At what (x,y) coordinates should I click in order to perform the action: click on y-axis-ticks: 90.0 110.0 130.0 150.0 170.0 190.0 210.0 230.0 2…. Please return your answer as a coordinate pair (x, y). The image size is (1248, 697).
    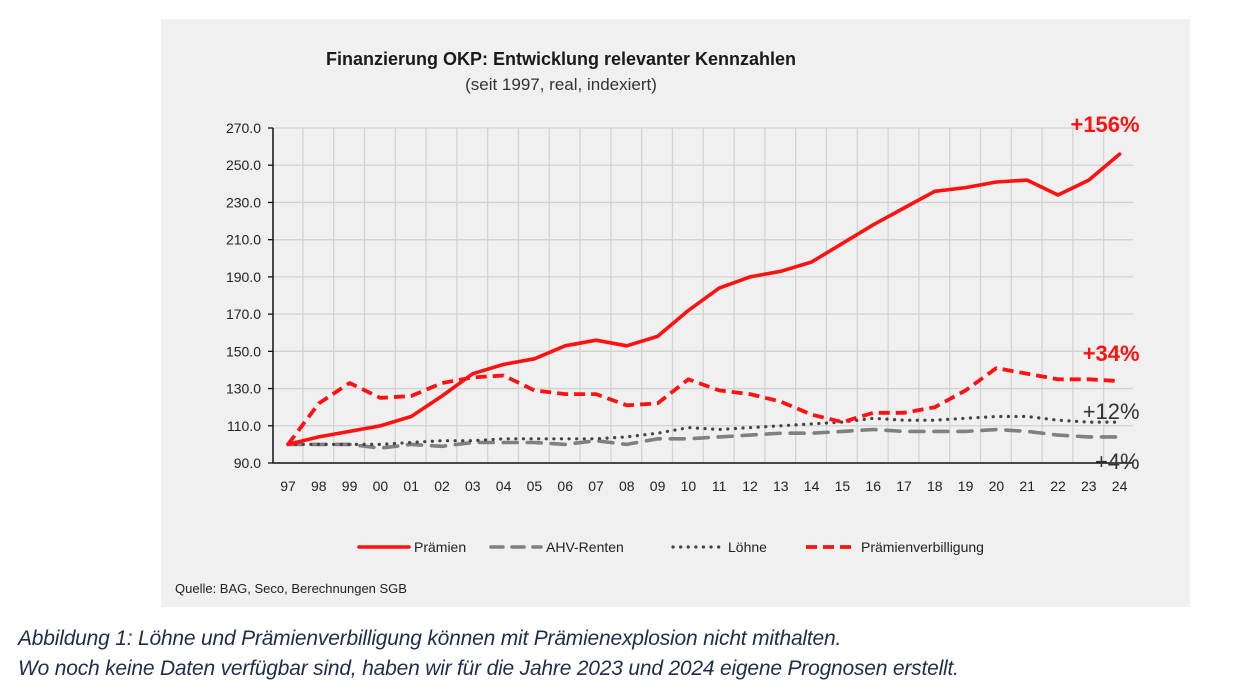
    Looking at the image, I should click on (249, 295).